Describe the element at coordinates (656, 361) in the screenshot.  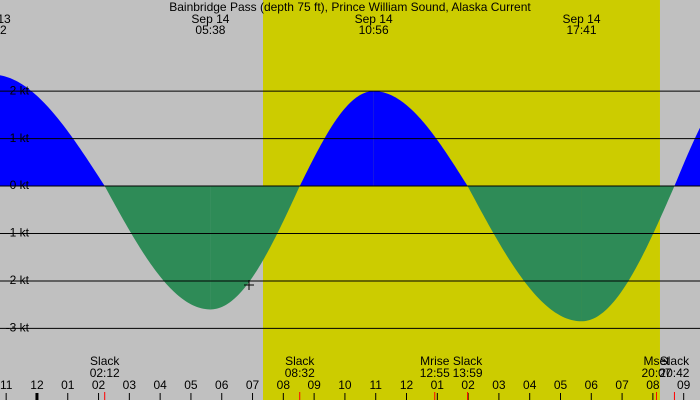
I see `event-label: Mset` at that location.